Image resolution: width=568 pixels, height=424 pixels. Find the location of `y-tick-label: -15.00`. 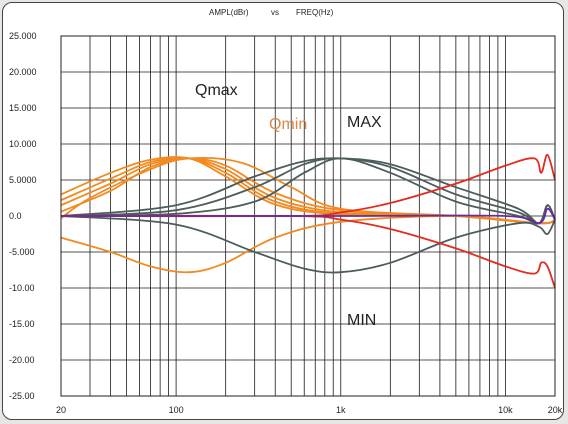

y-tick-label: -15.00 is located at coordinates (22, 324).